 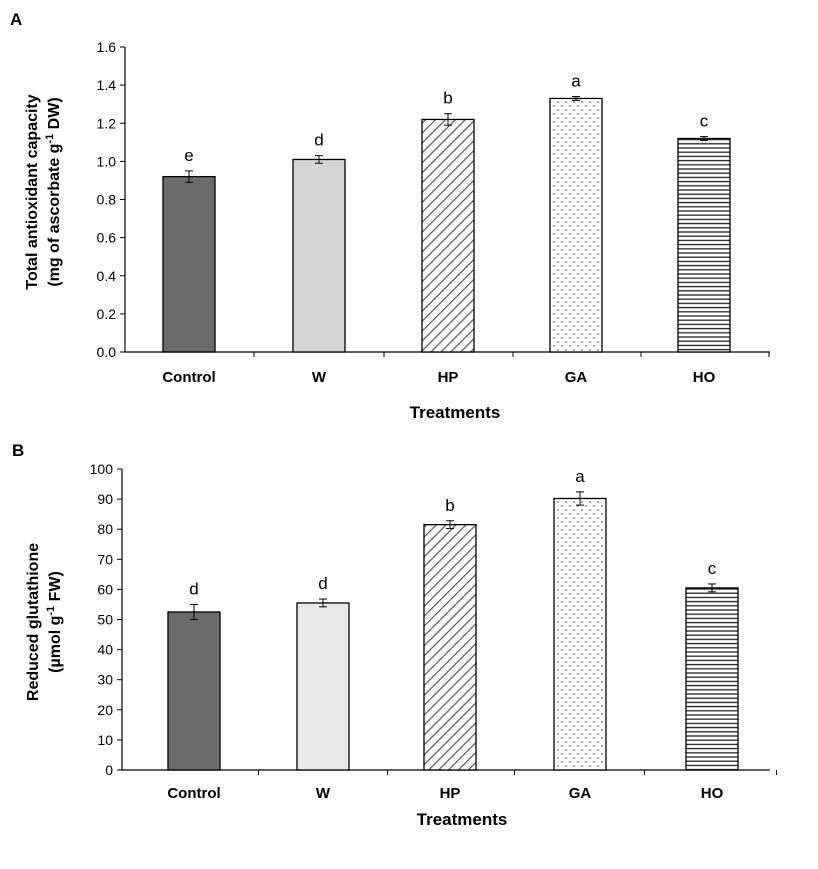 I want to click on panel-b-y-tick-label: 90, so click(x=105, y=499).